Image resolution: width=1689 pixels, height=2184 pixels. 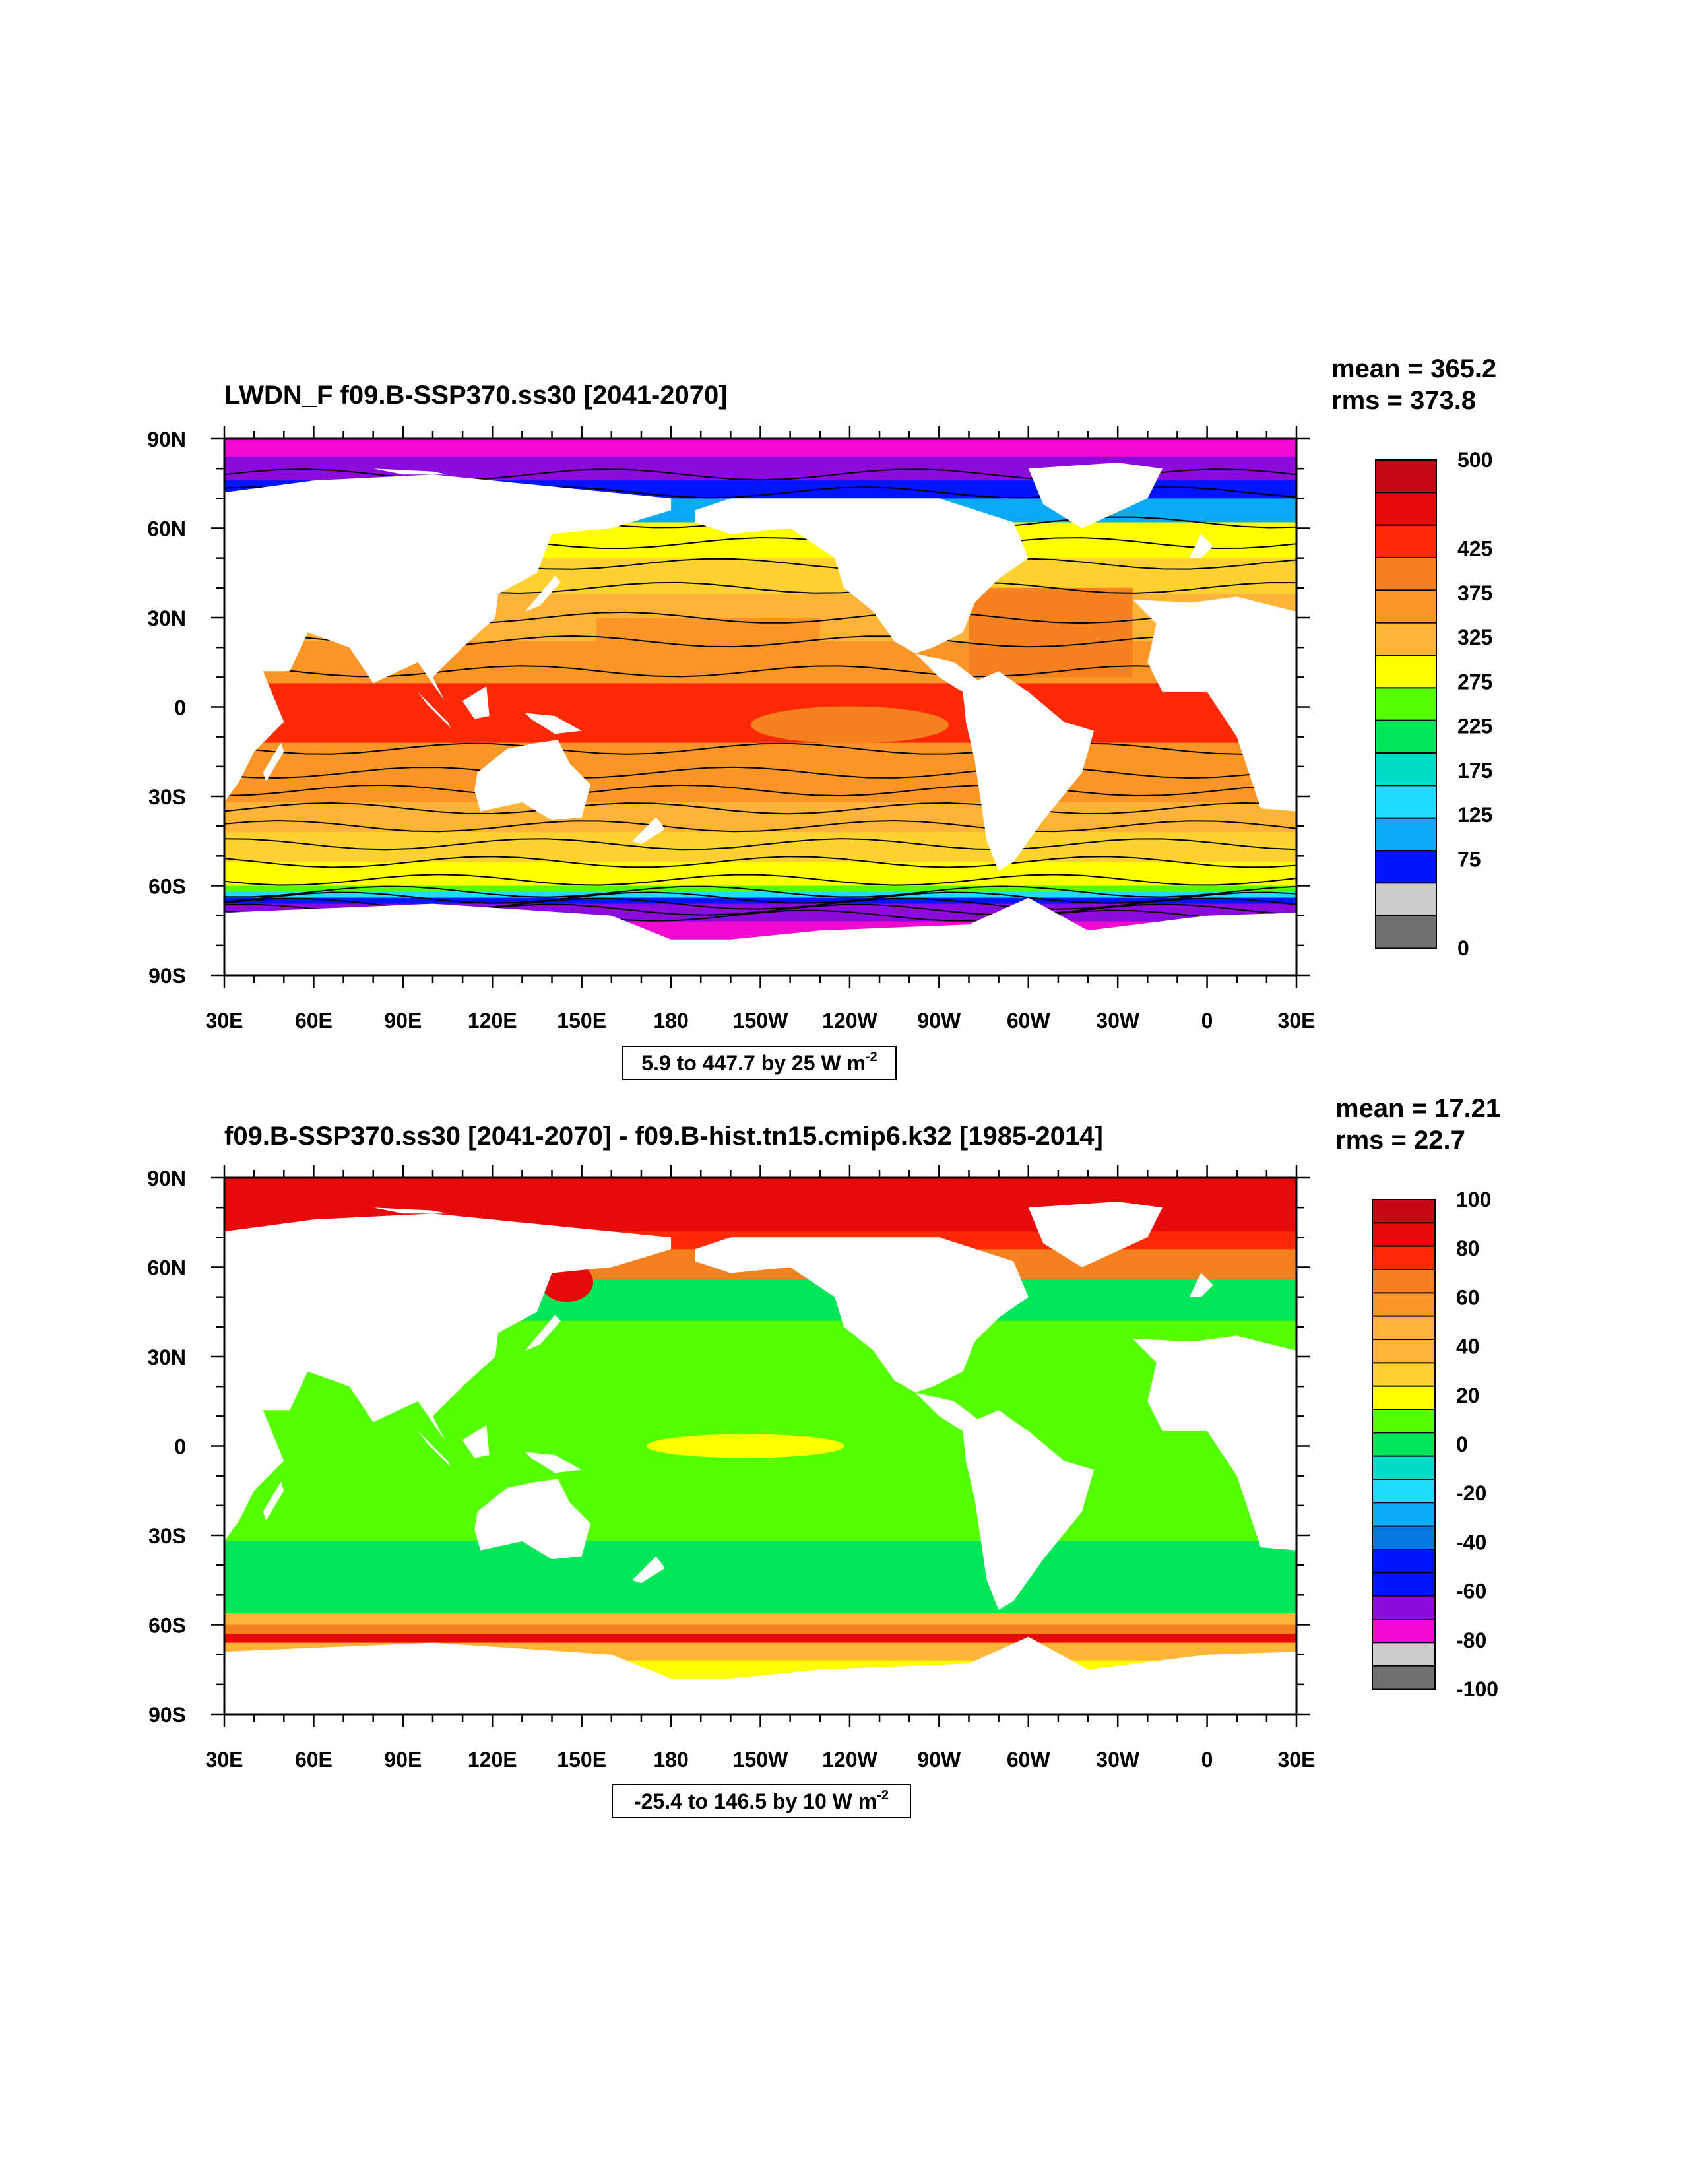 What do you see at coordinates (1474, 681) in the screenshot?
I see `colorbar-label: 275` at bounding box center [1474, 681].